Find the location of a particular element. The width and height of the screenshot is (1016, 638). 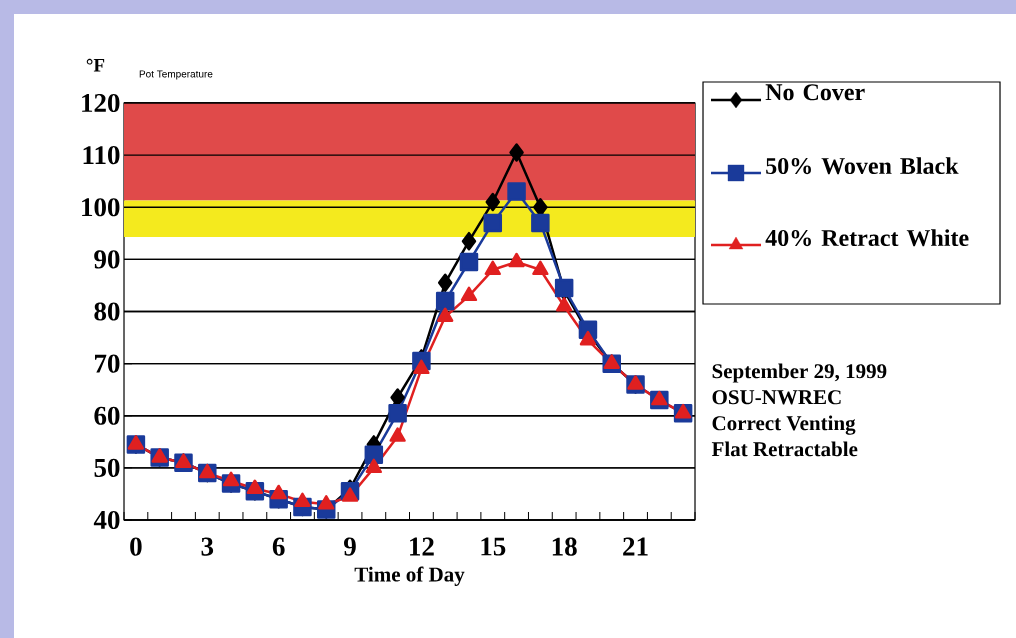

legend-label: 40% Retract White is located at coordinates (867, 238).